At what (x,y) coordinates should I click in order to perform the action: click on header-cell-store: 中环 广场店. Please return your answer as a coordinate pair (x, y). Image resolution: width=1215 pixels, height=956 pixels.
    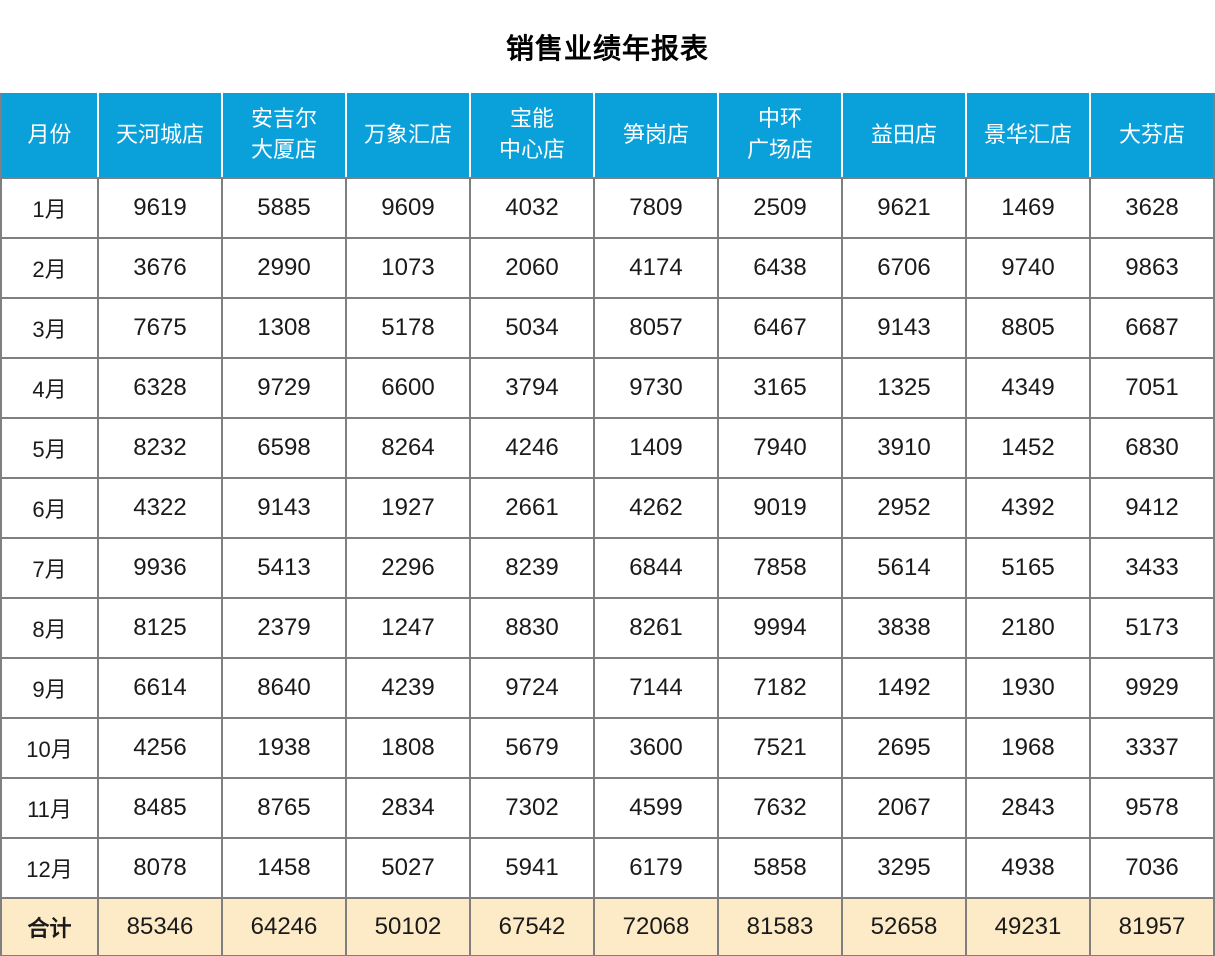
    Looking at the image, I should click on (780, 136).